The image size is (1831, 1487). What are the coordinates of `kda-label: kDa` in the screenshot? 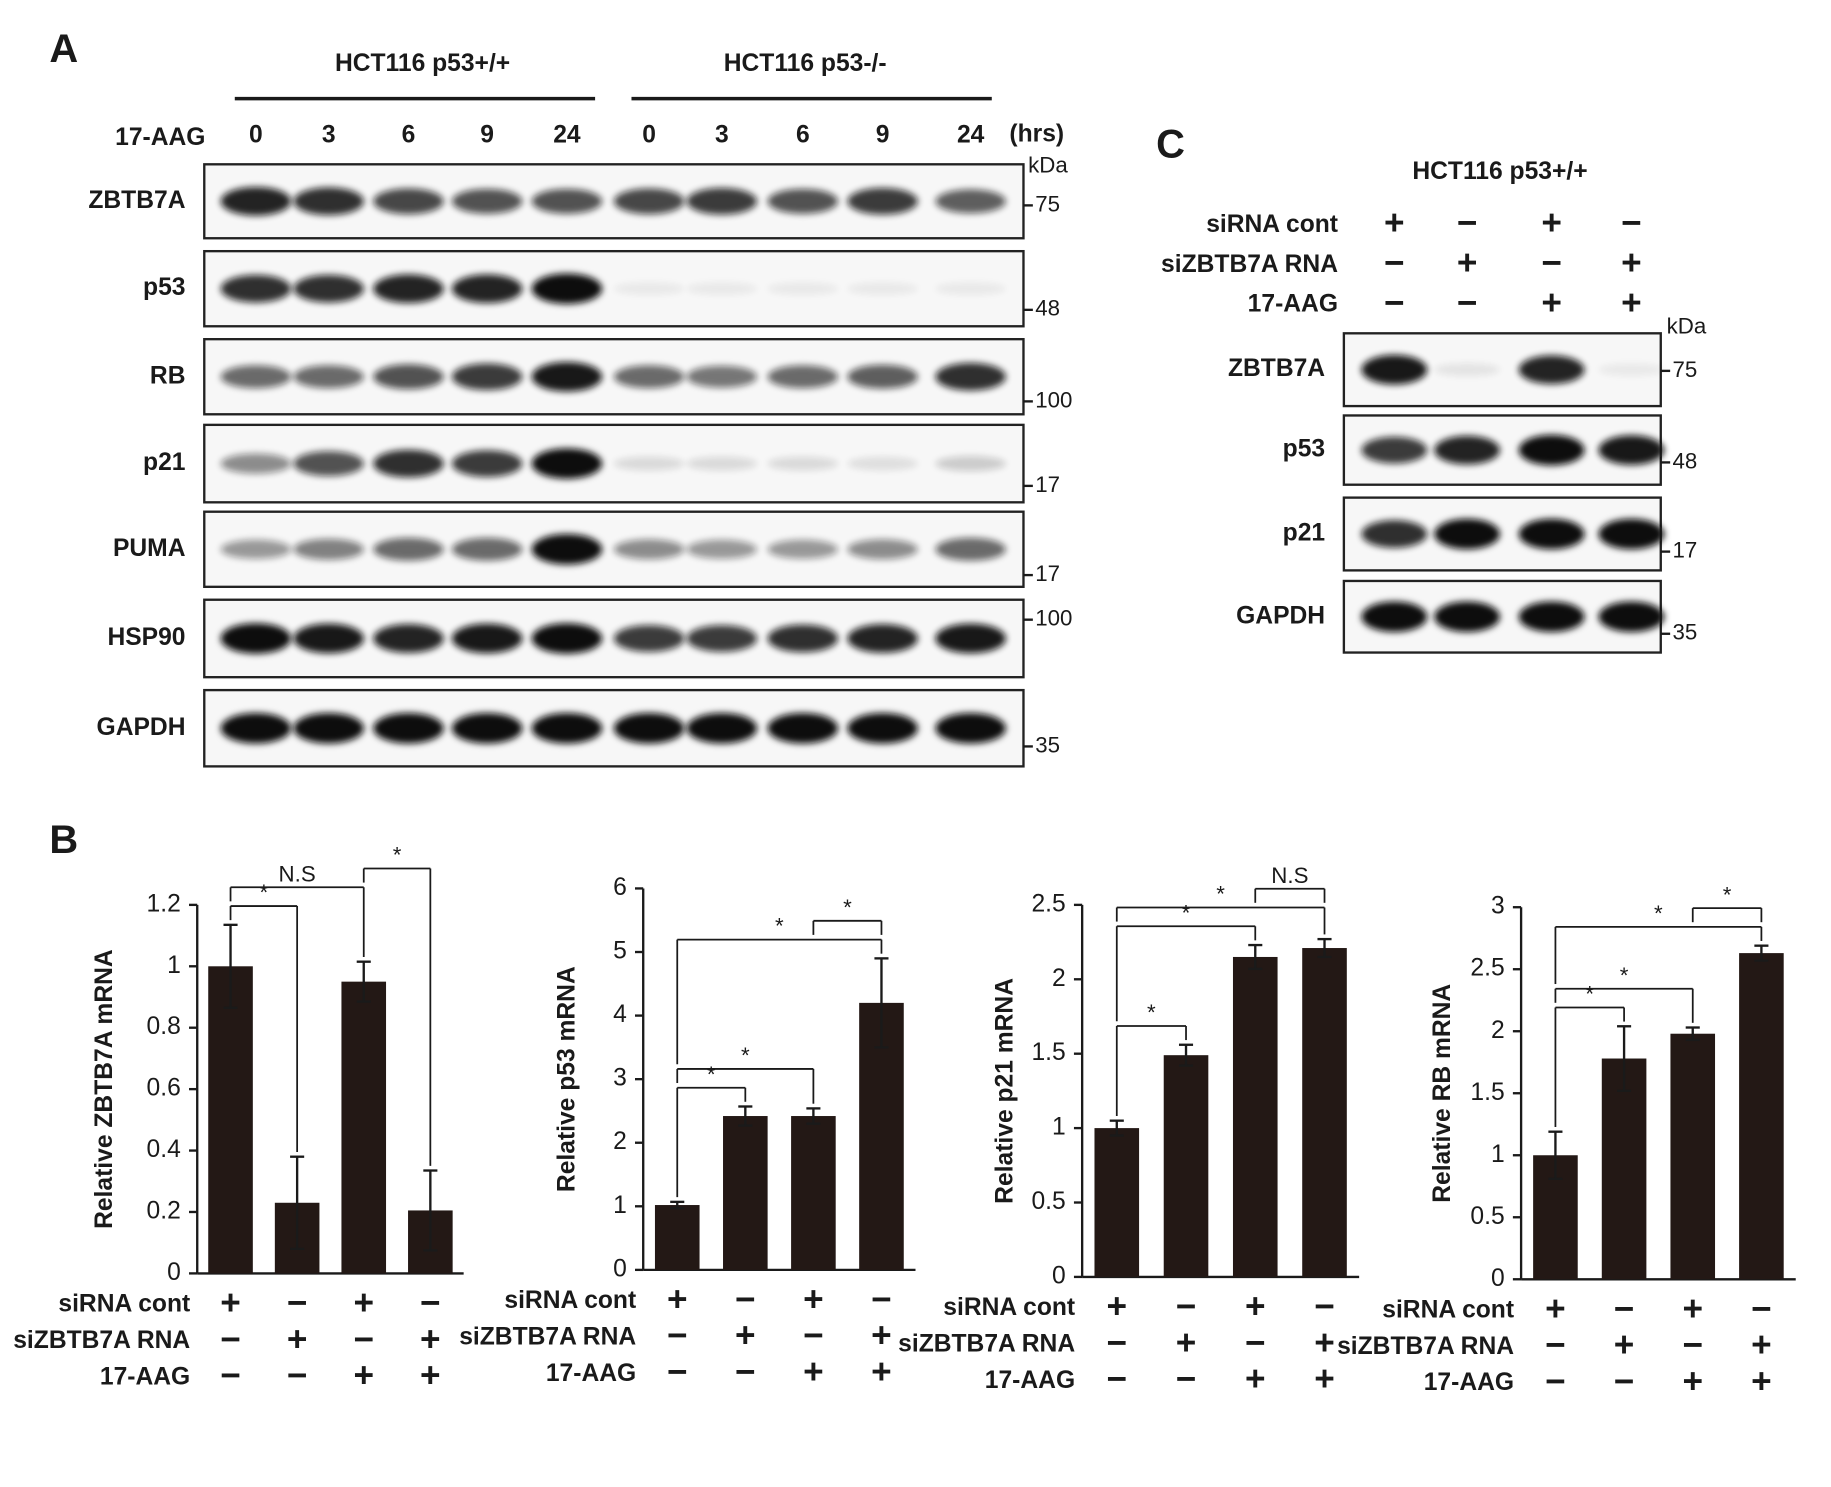 It's located at (1048, 165).